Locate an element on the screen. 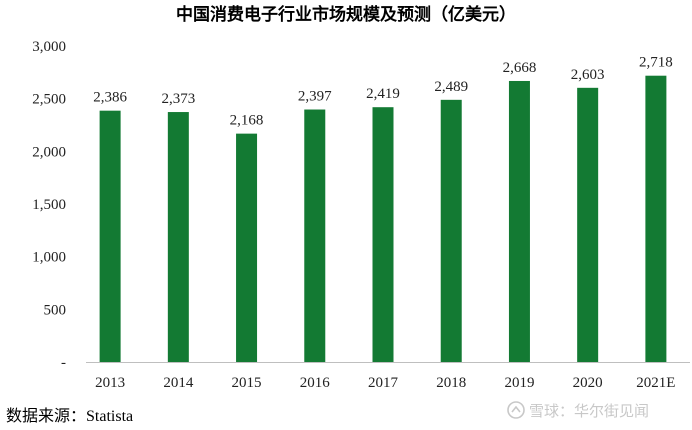  bar-2014 is located at coordinates (178, 237).